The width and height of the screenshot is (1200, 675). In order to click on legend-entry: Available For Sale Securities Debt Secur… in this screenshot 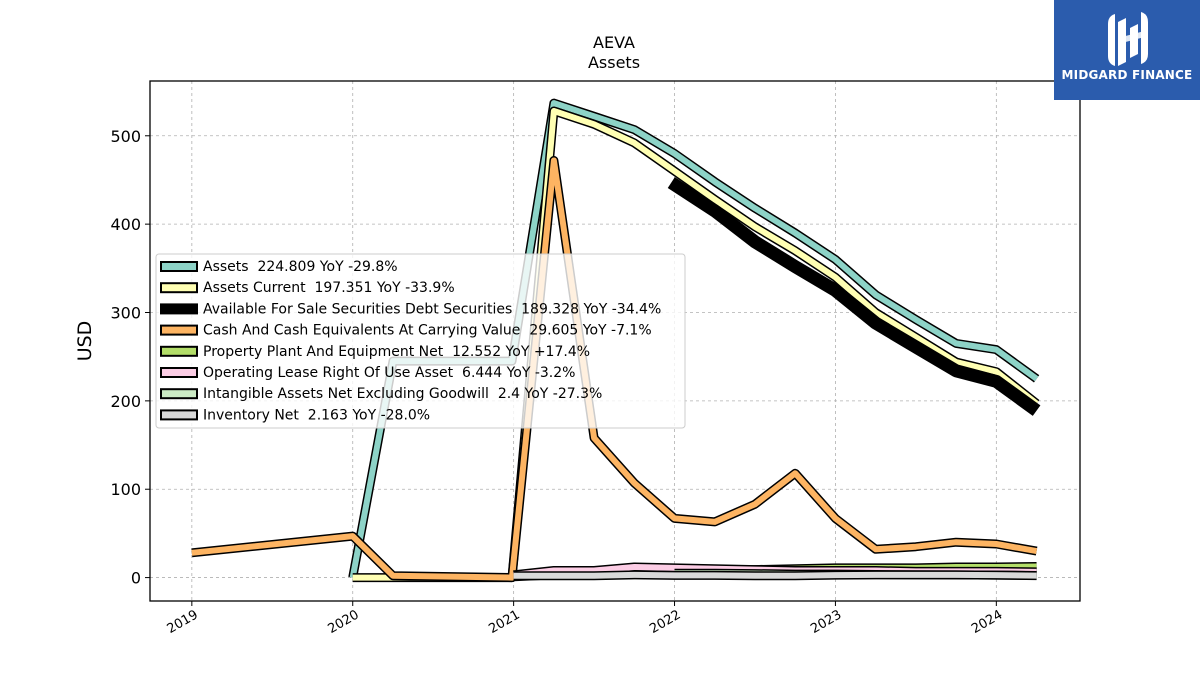, I will do `click(432, 309)`.